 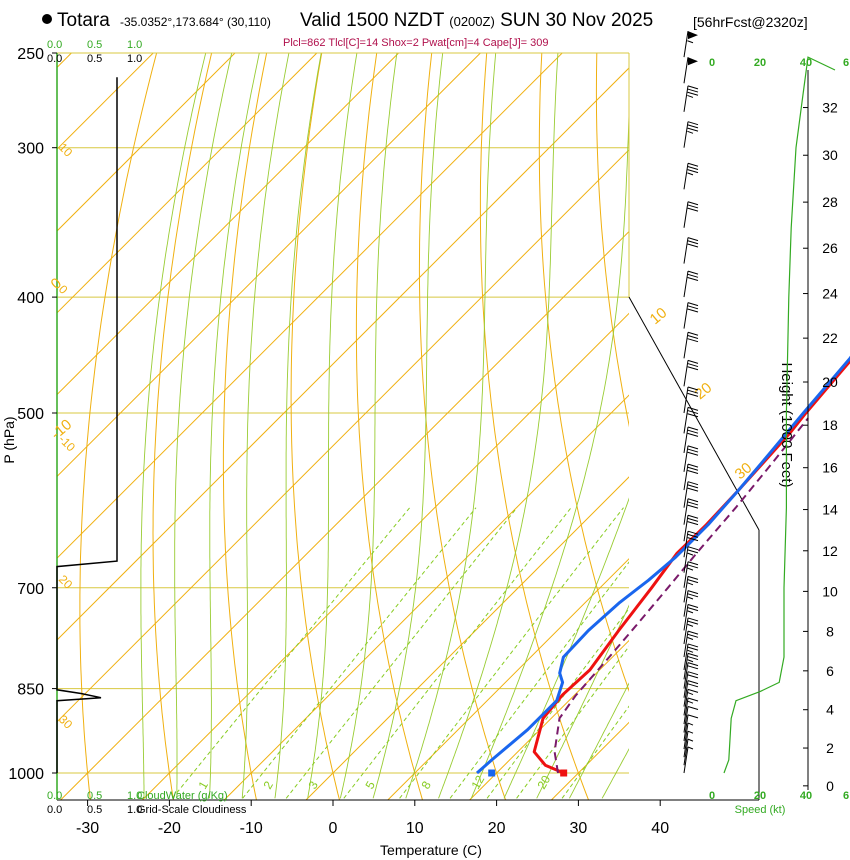 What do you see at coordinates (251, 828) in the screenshot?
I see `x-tick-label: -10` at bounding box center [251, 828].